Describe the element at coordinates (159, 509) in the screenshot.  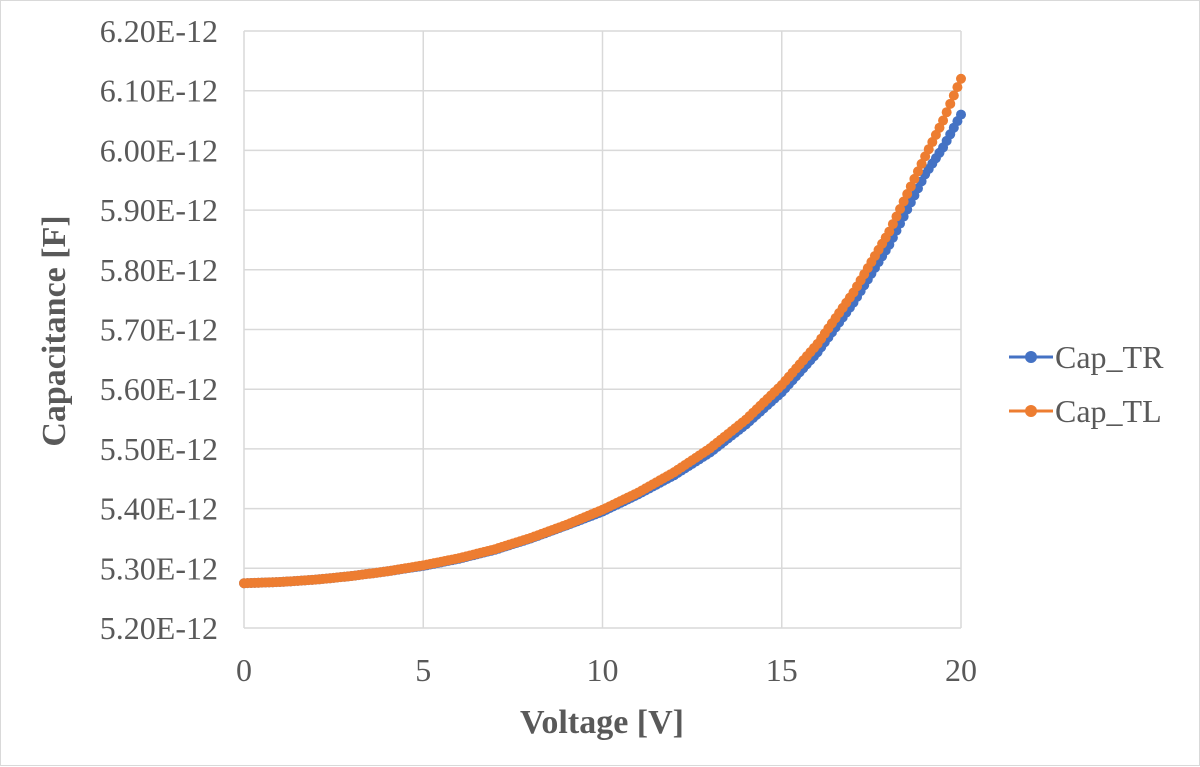
I see `y-tick-label: 5.40E-12` at that location.